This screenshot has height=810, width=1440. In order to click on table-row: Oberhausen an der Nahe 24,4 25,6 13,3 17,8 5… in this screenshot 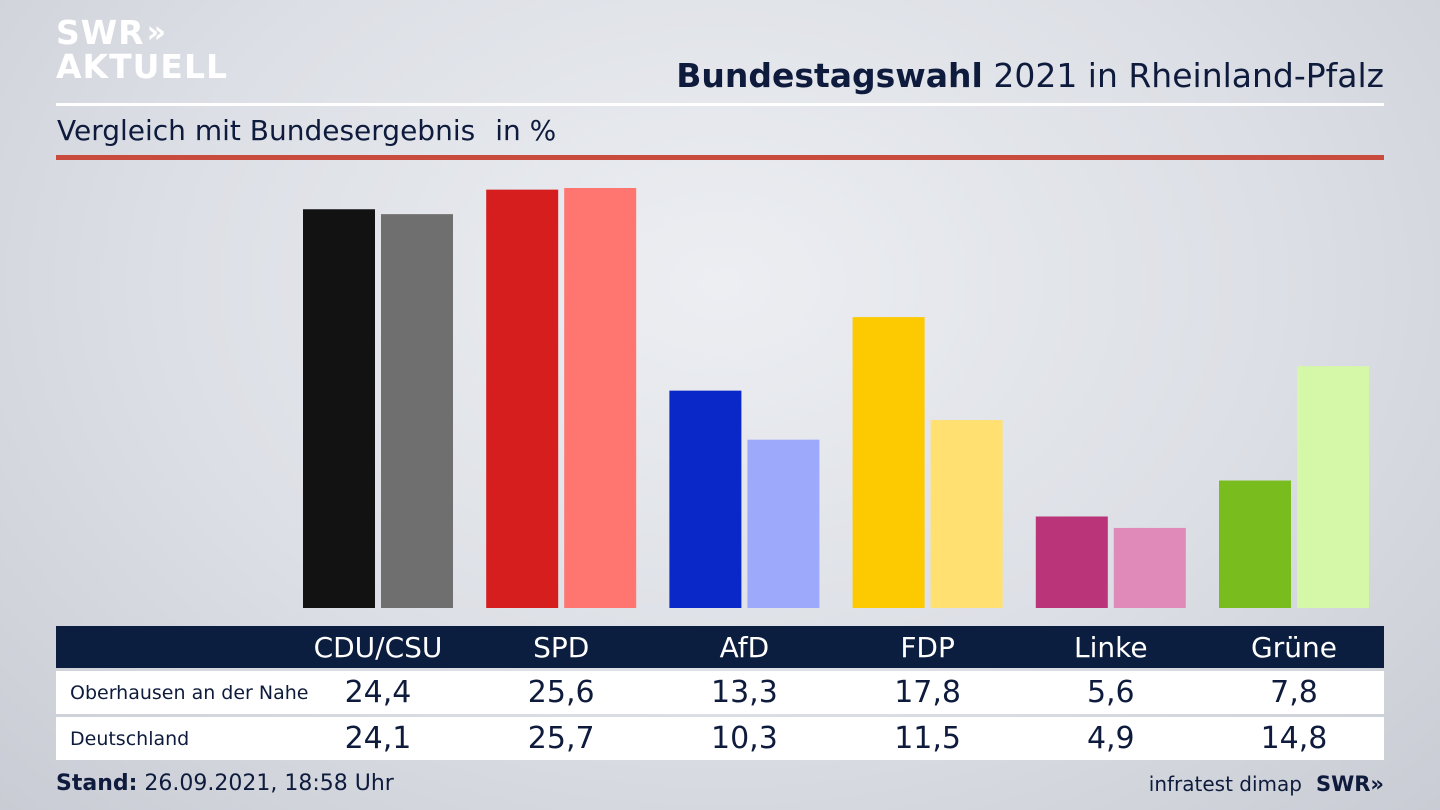, I will do `click(720, 692)`.